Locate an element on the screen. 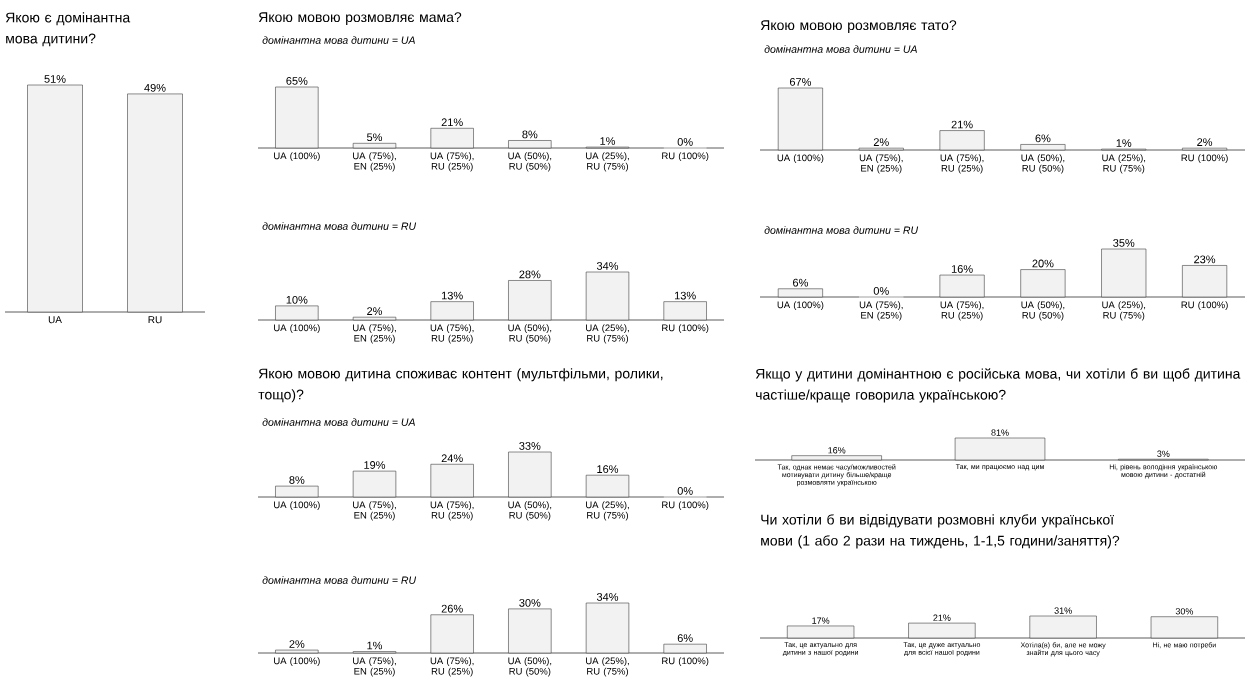  data-label: 8% is located at coordinates (530, 134).